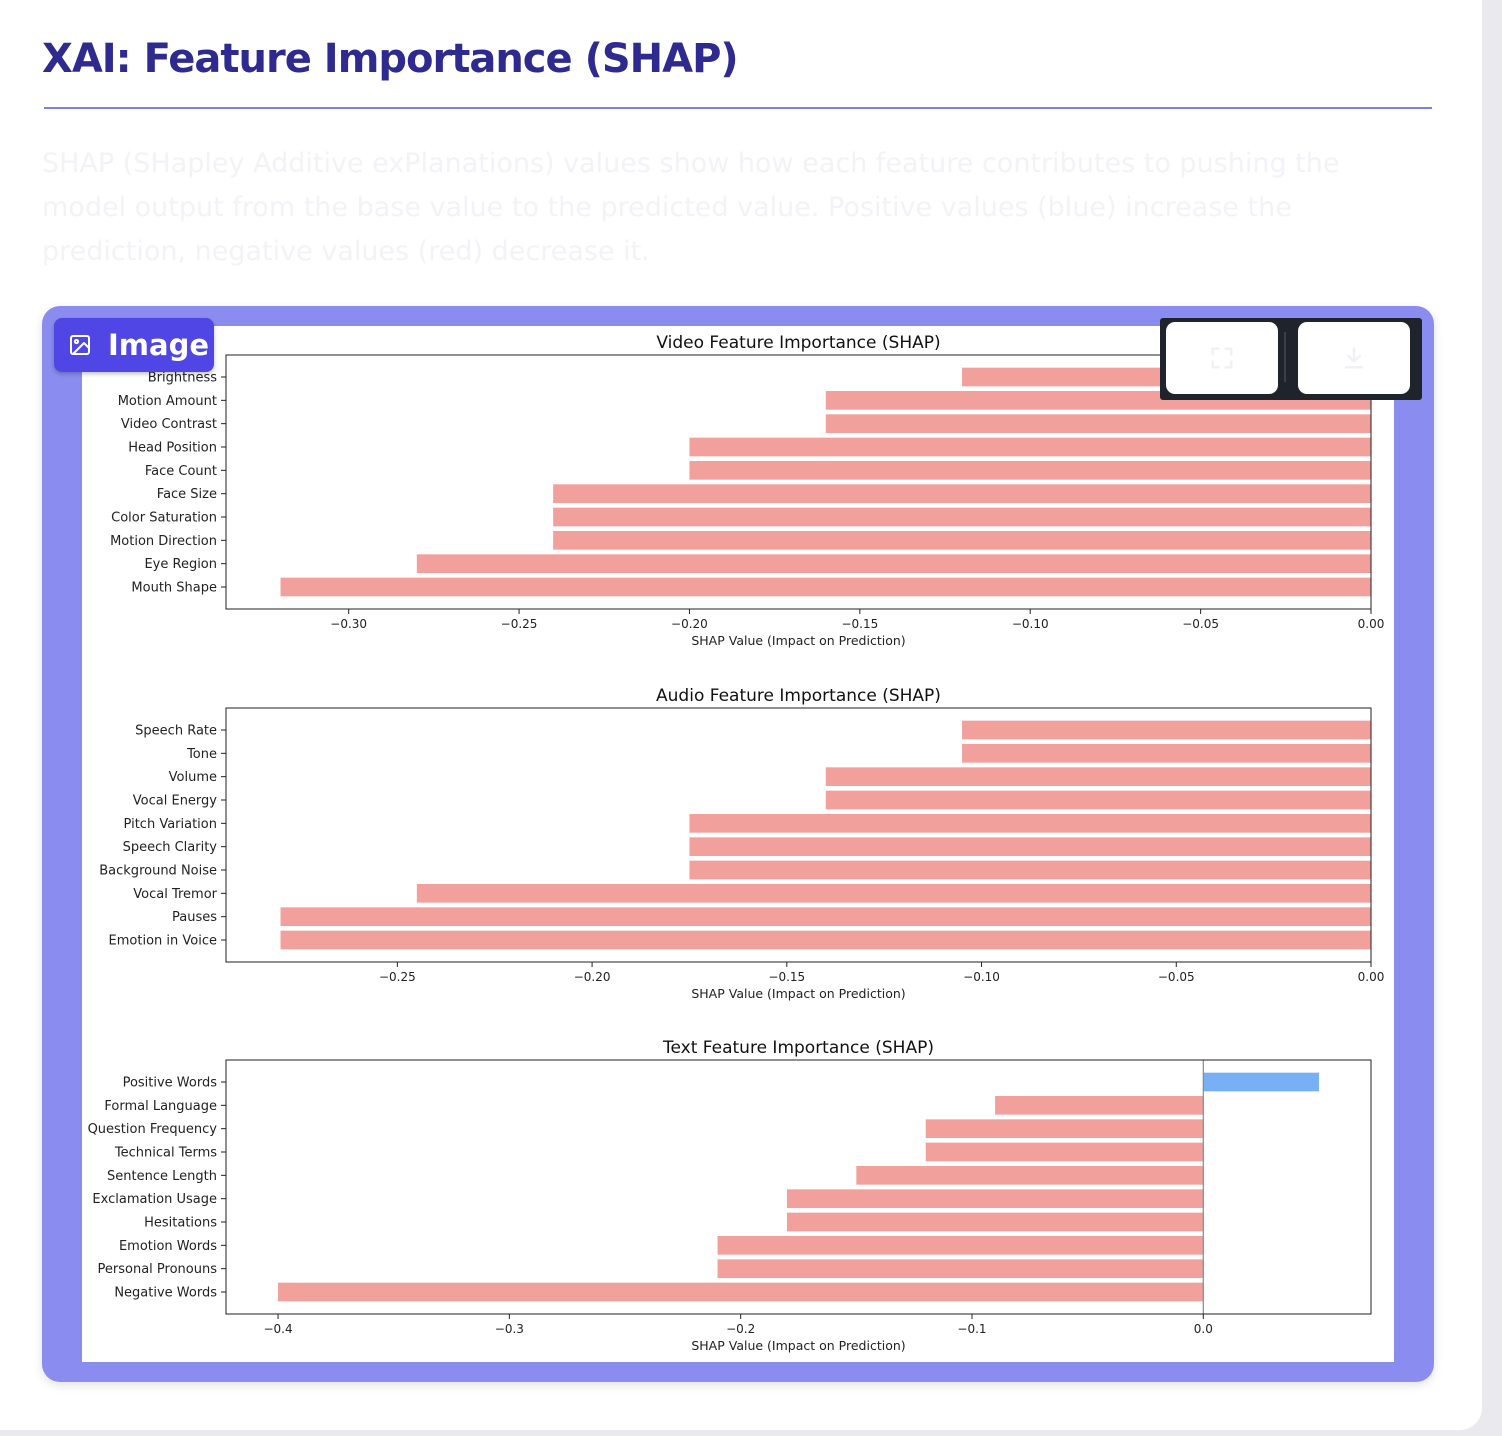 The height and width of the screenshot is (1436, 1502). Describe the element at coordinates (182, 378) in the screenshot. I see `y-tick-label: Brightness` at that location.